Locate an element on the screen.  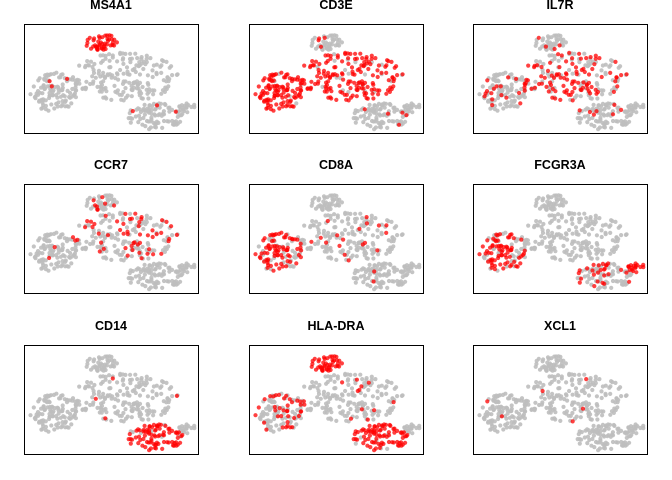
feature-plot-xcl1: XCL1 is located at coordinates (560, 387).